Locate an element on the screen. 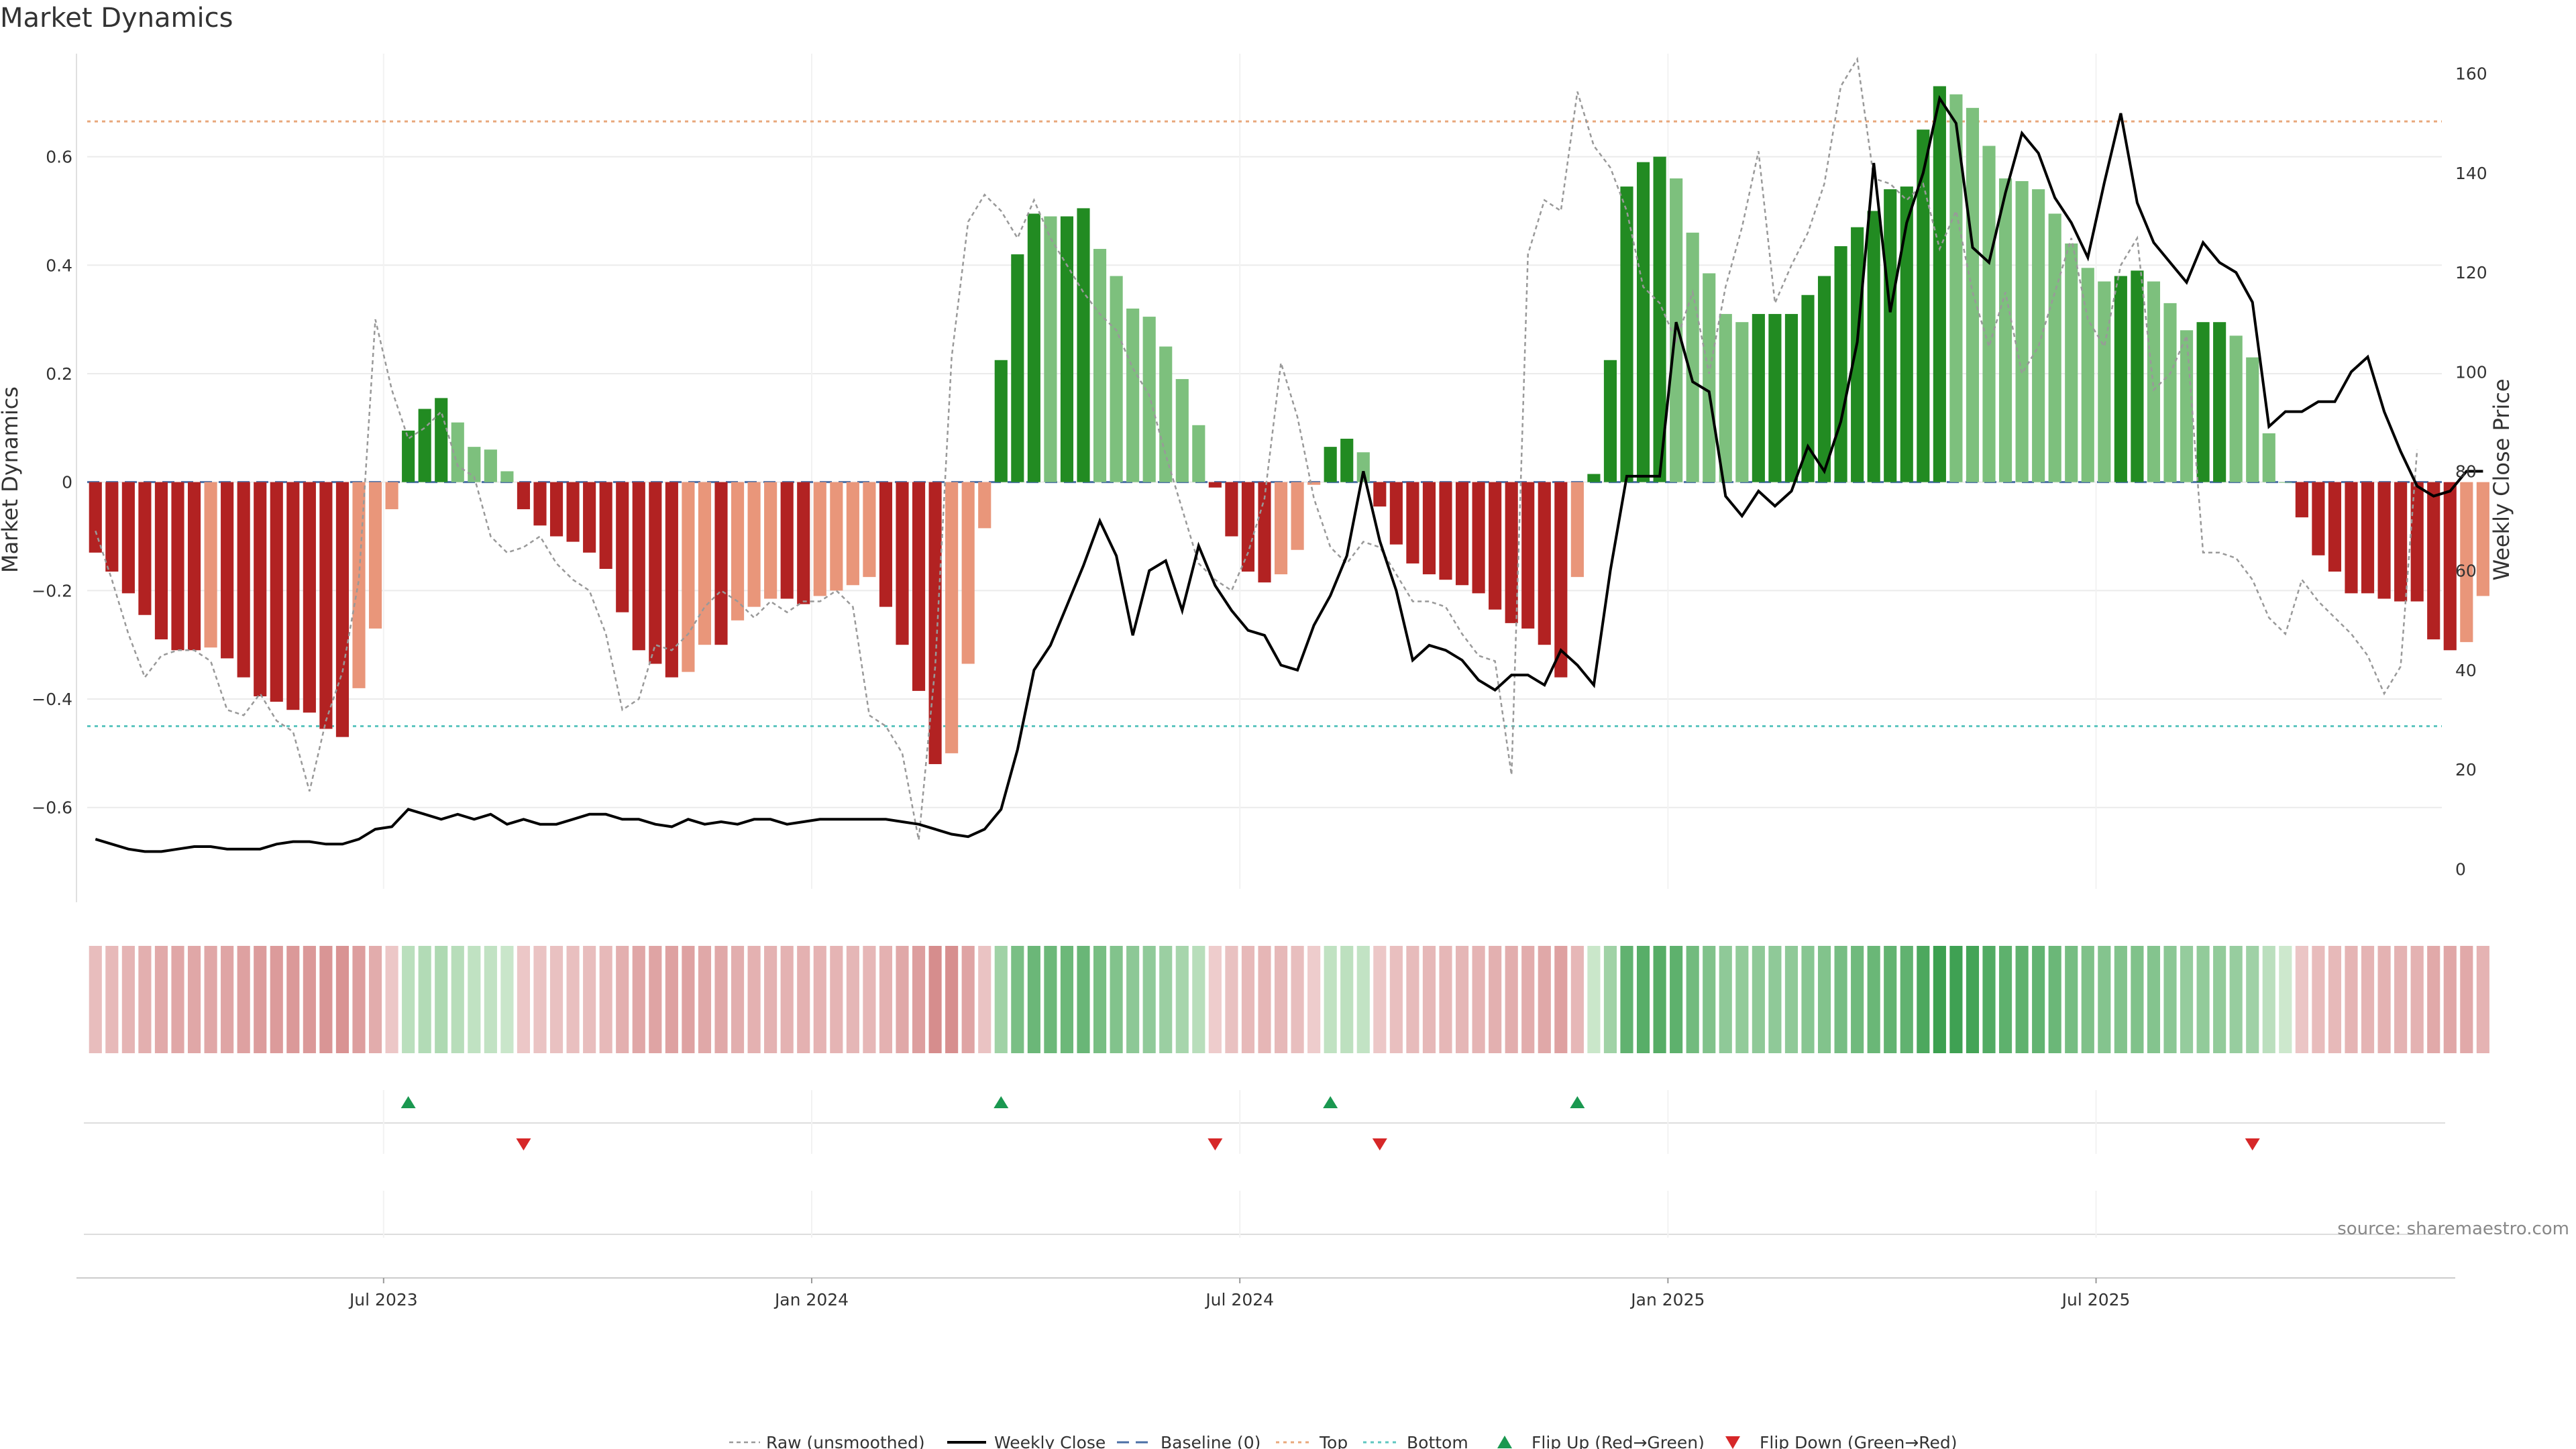 This screenshot has width=2576, height=1449. y-tick-label: −0.4 is located at coordinates (52, 699).